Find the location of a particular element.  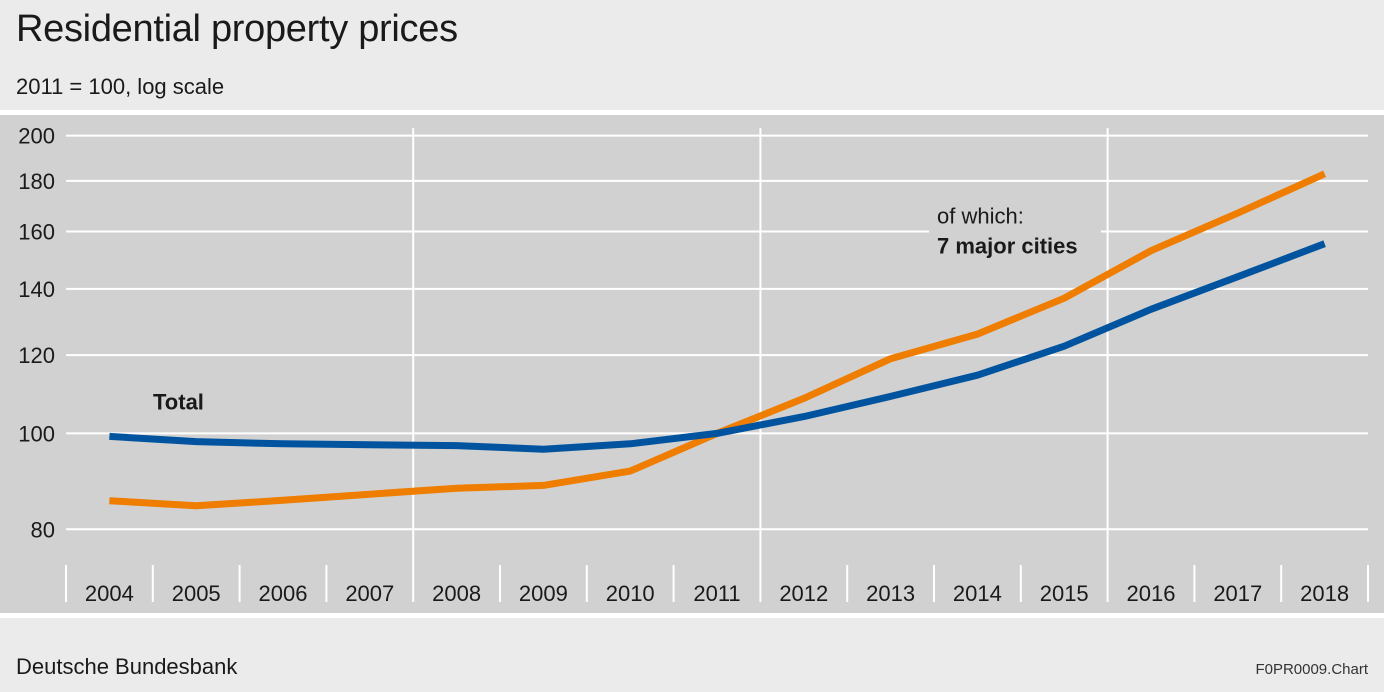

series-label-total: Total is located at coordinates (178, 401).